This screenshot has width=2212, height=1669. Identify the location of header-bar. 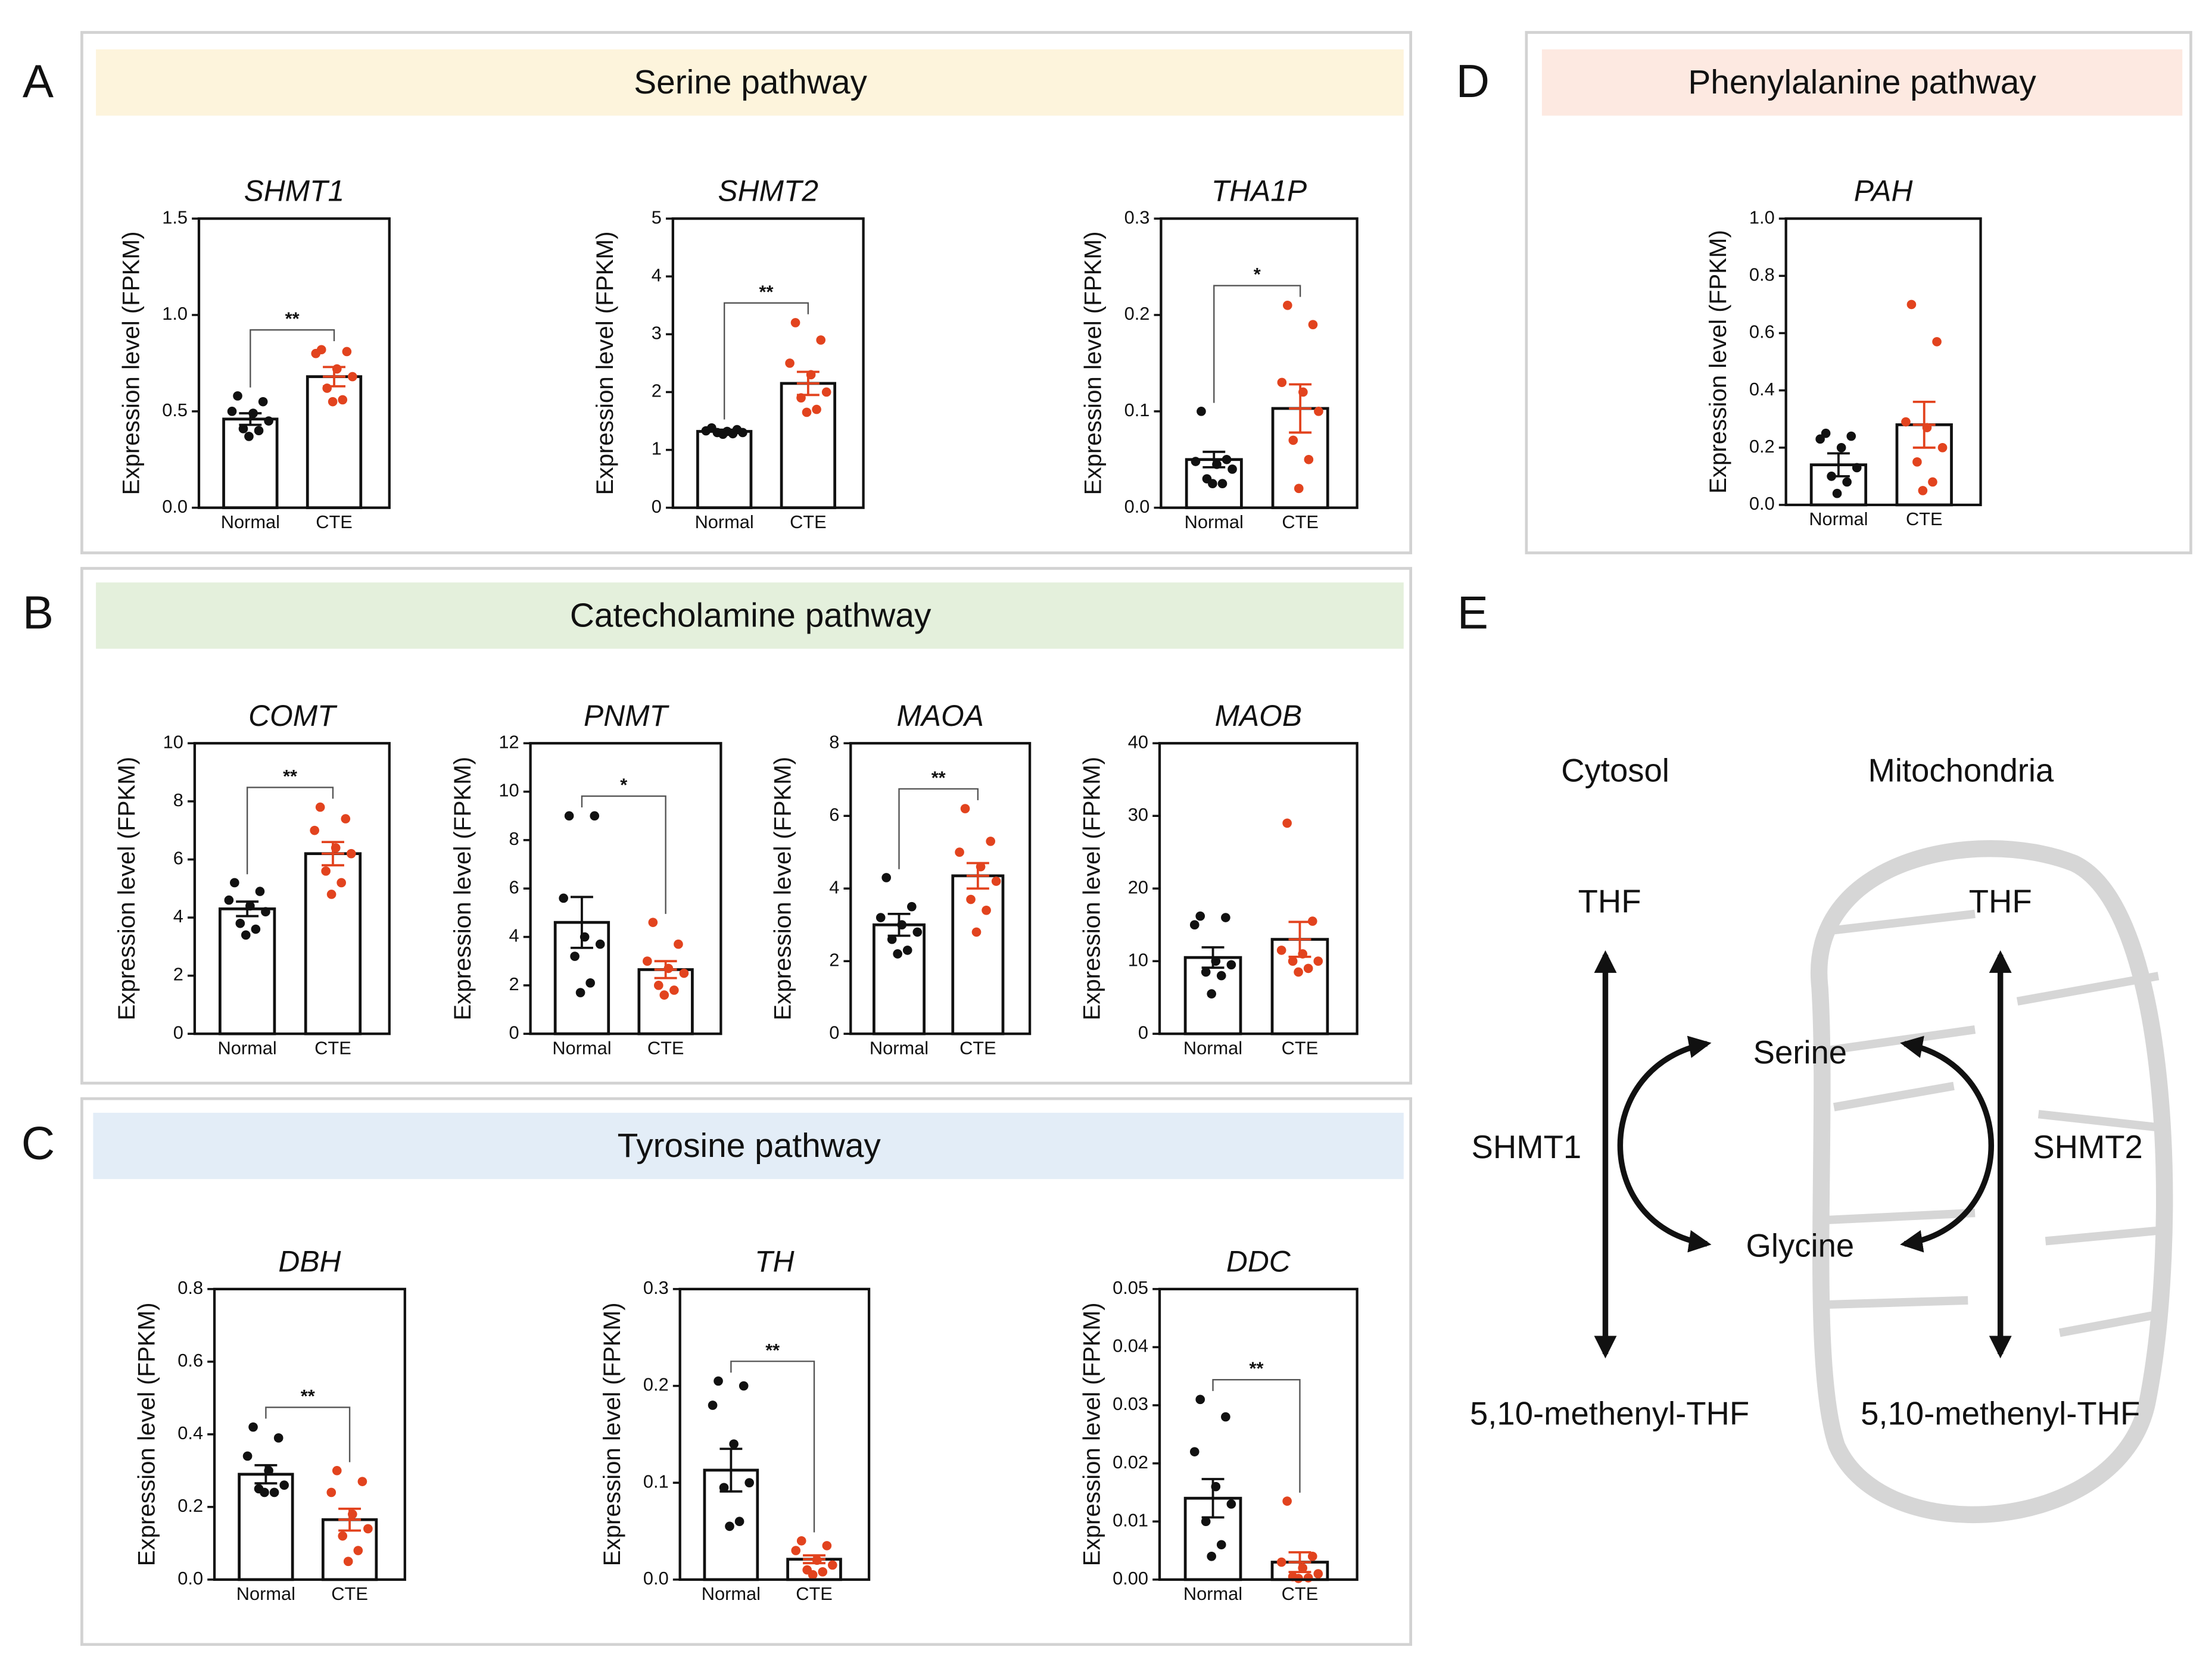
(750, 615).